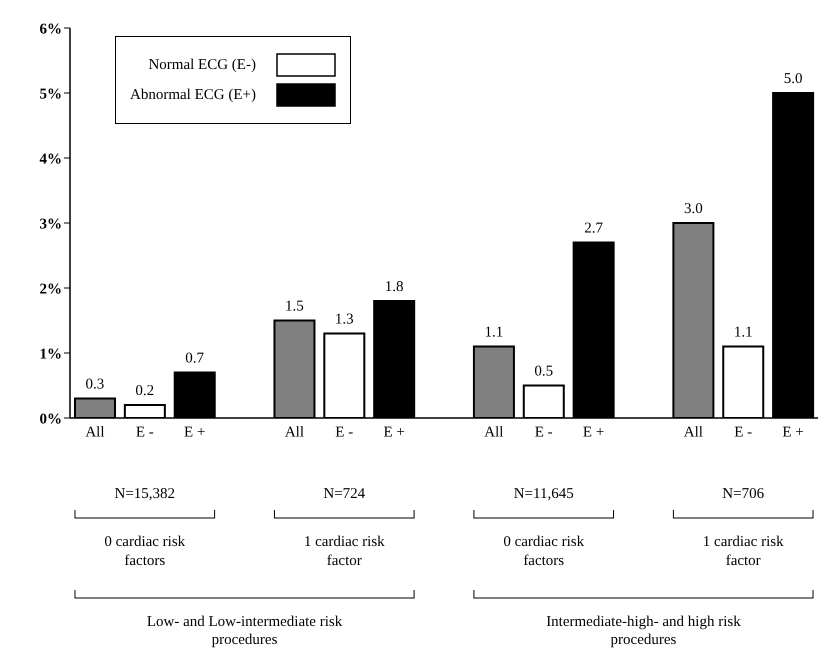 This screenshot has height=653, width=836. Describe the element at coordinates (644, 631) in the screenshot. I see `text: Intermediate-high- and high risk procedures` at that location.